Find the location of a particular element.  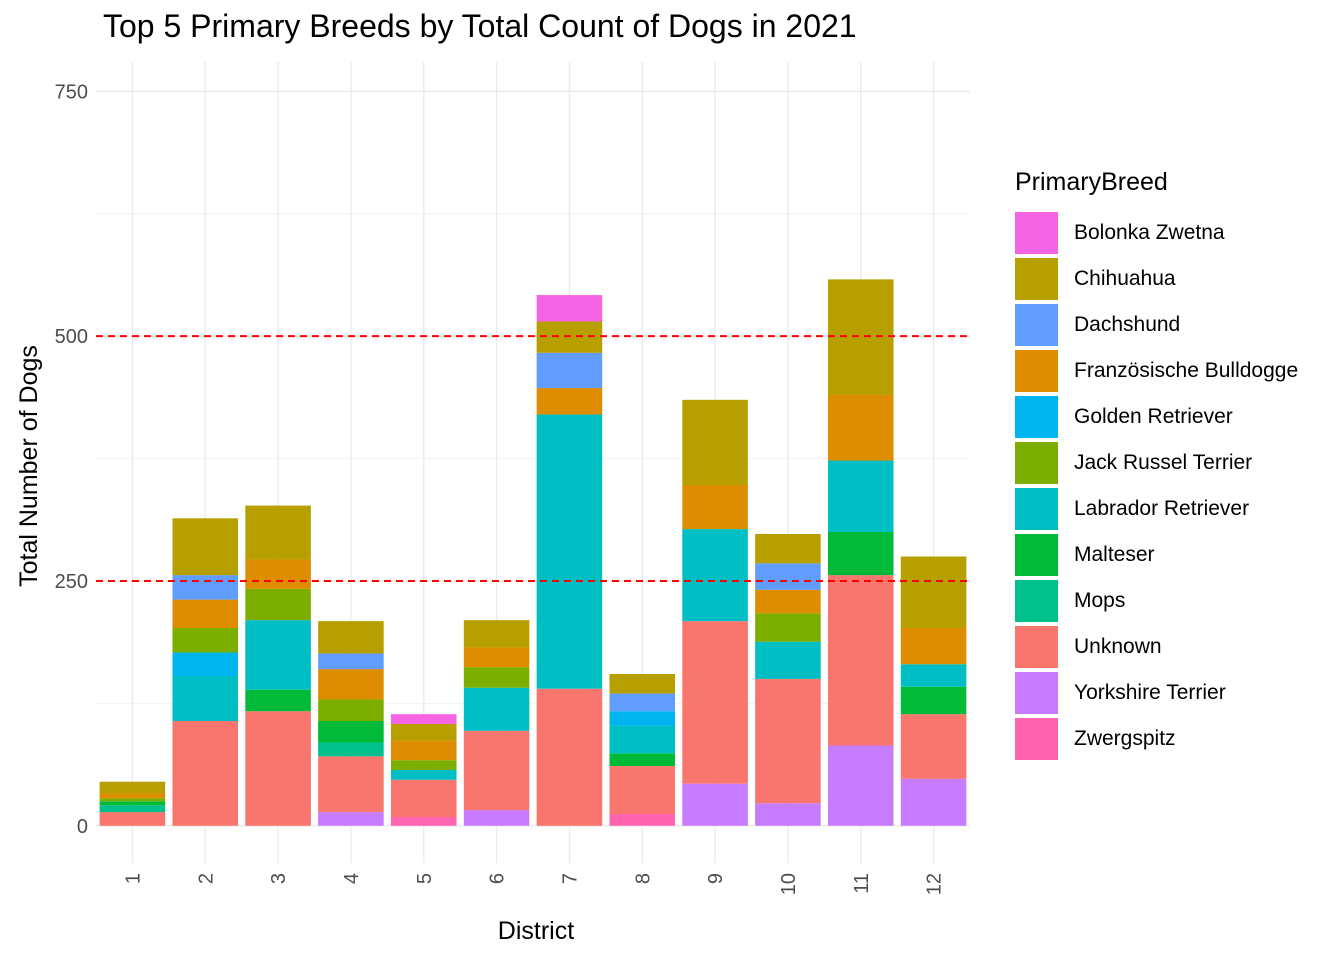

bar-district-2-labrador-retriever is located at coordinates (205, 698).